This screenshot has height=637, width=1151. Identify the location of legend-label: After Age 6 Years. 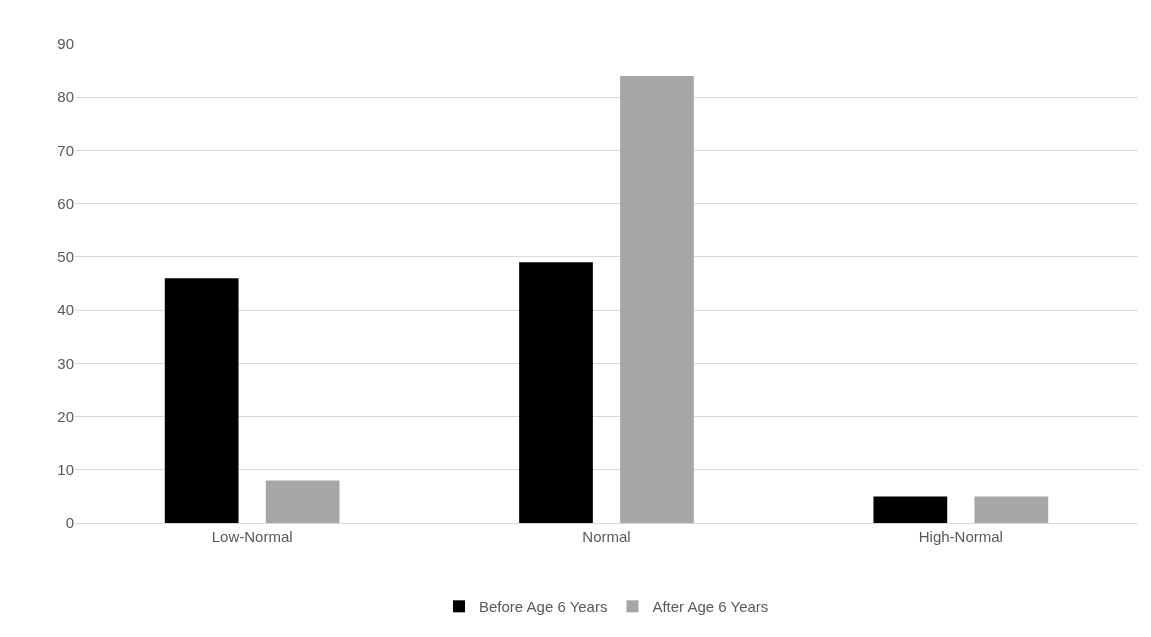
(710, 607).